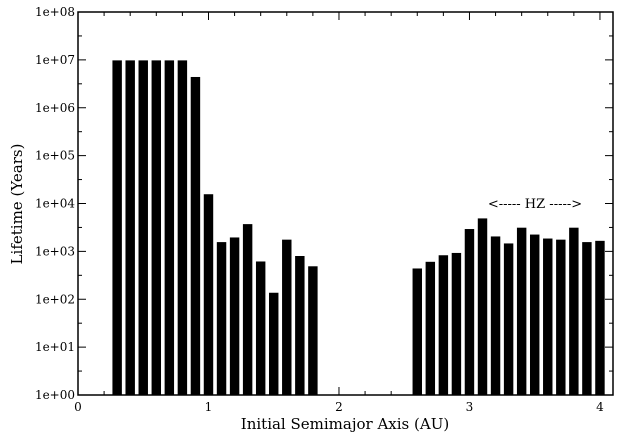  What do you see at coordinates (55, 204) in the screenshot?
I see `y-tick-label: 1e+04` at bounding box center [55, 204].